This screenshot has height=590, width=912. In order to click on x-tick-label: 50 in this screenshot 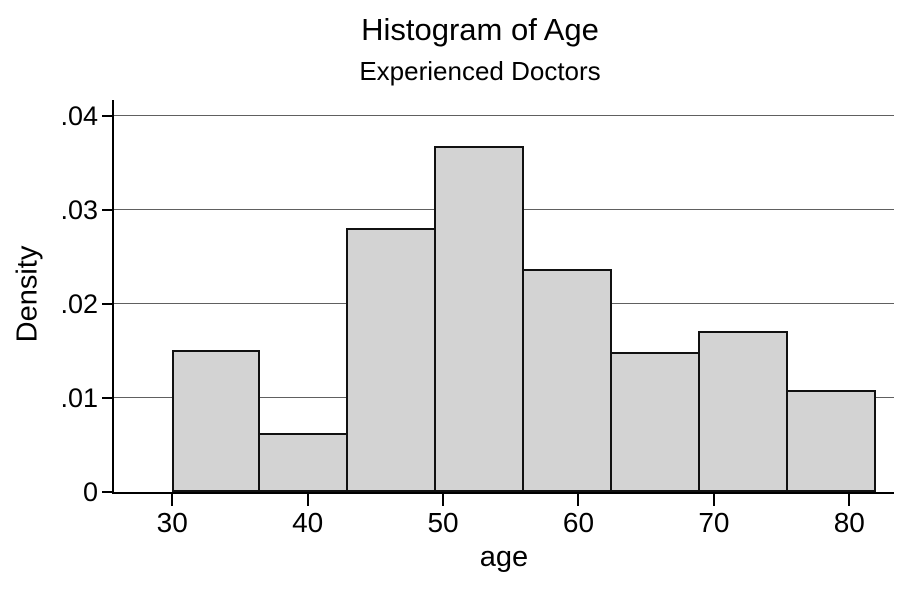, I will do `click(443, 522)`.